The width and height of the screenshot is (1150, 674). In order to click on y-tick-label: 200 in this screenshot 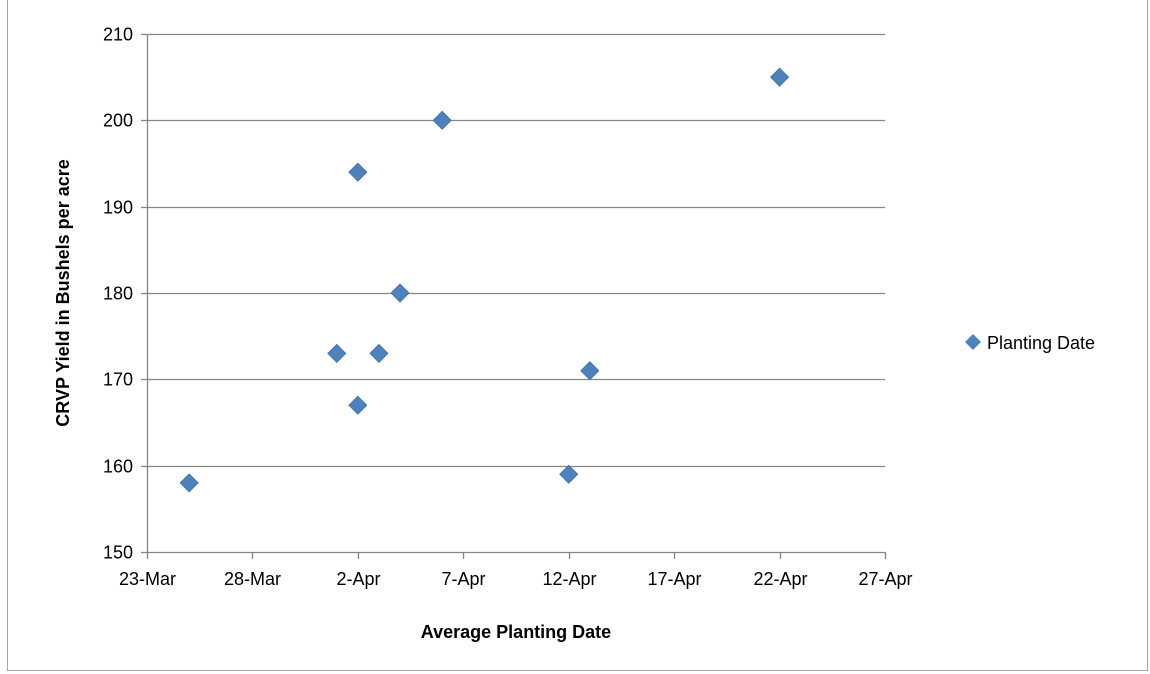, I will do `click(118, 121)`.